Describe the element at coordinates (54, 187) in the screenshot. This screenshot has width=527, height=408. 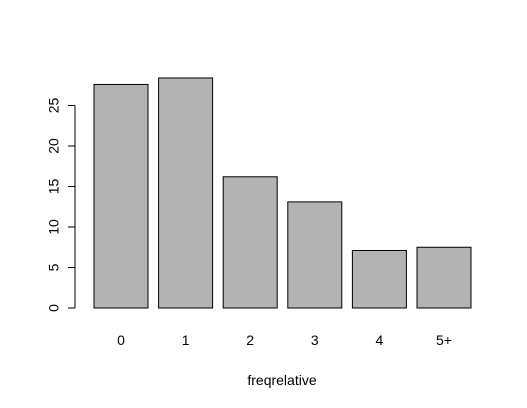
I see `y-tick-label: 15` at that location.